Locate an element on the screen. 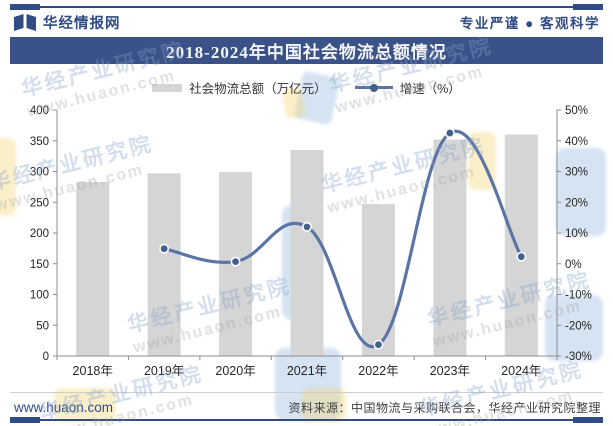 The image size is (613, 426). svg-text: 2019年 is located at coordinates (164, 371).